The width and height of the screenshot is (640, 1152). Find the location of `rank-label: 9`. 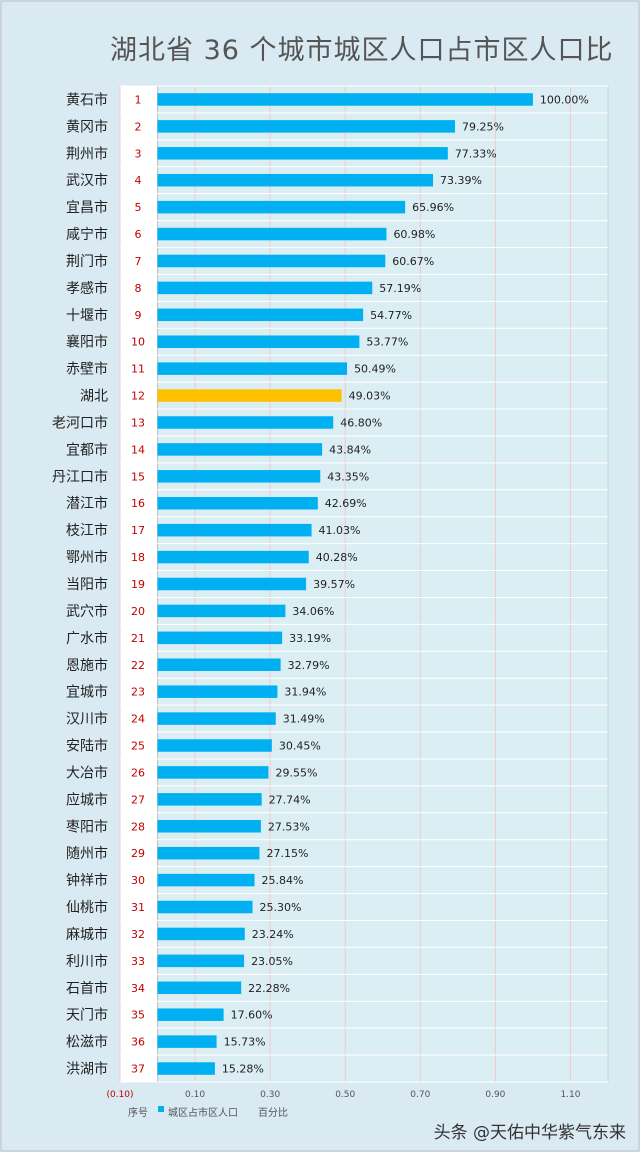

rank-label: 9 is located at coordinates (138, 315).